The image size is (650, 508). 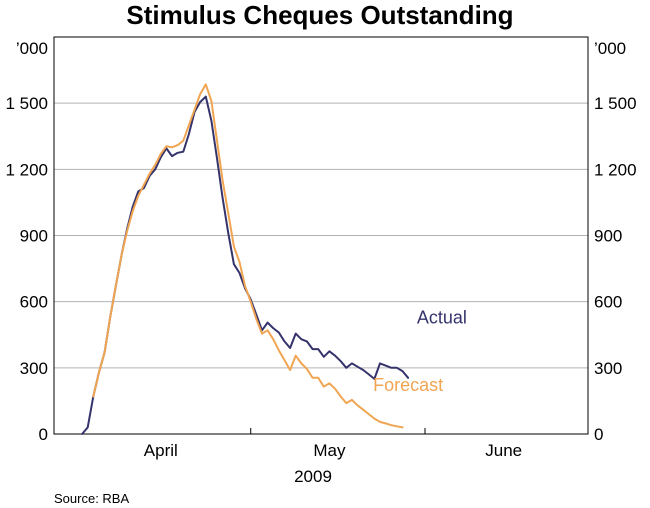 I want to click on y-tick-label-right-0: 0, so click(x=598, y=434).